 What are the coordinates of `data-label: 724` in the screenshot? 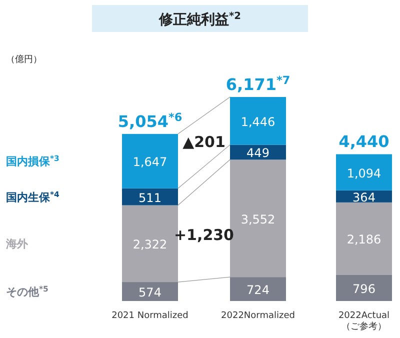 It's located at (258, 290).